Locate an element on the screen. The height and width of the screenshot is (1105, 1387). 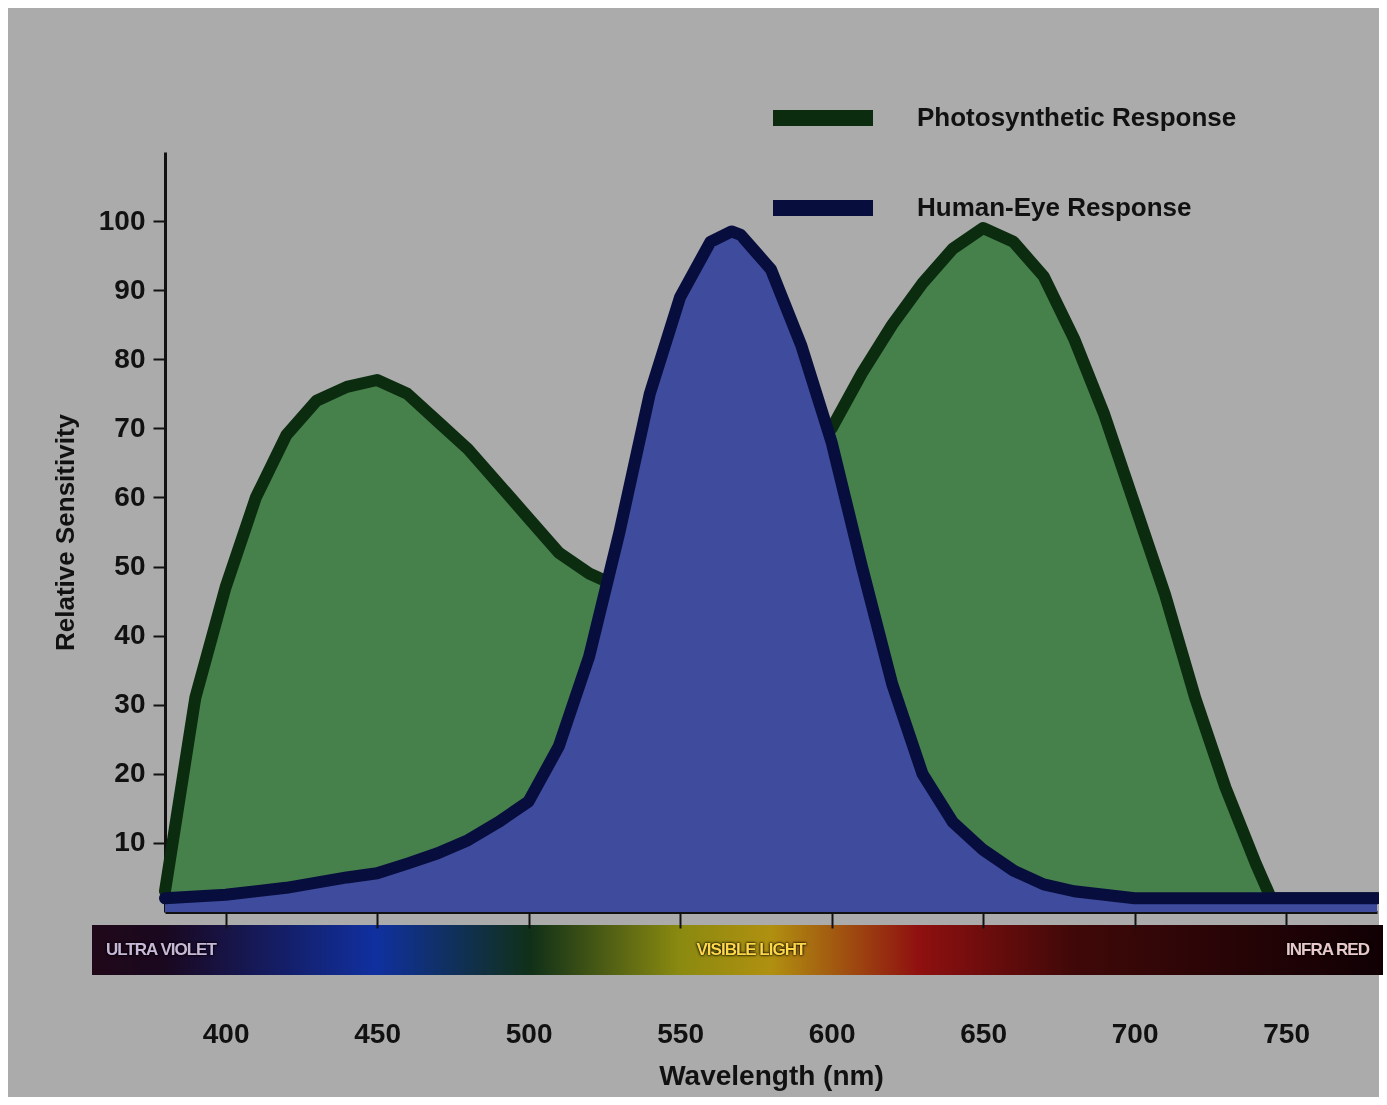
y-tick-label: 10 is located at coordinates (130, 842).